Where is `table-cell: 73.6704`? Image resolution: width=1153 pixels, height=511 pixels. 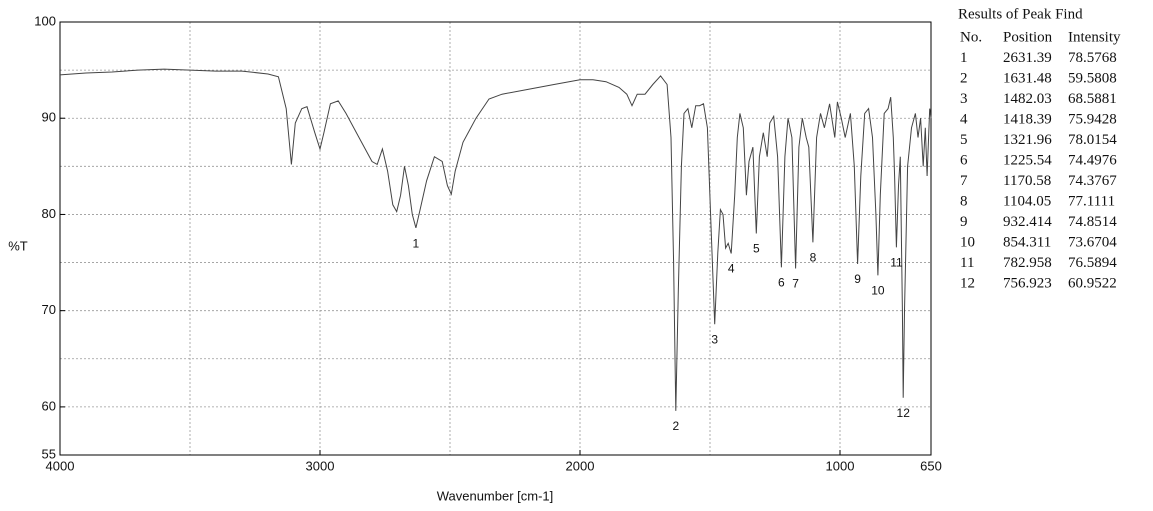
table-cell: 73.6704 is located at coordinates (1092, 242).